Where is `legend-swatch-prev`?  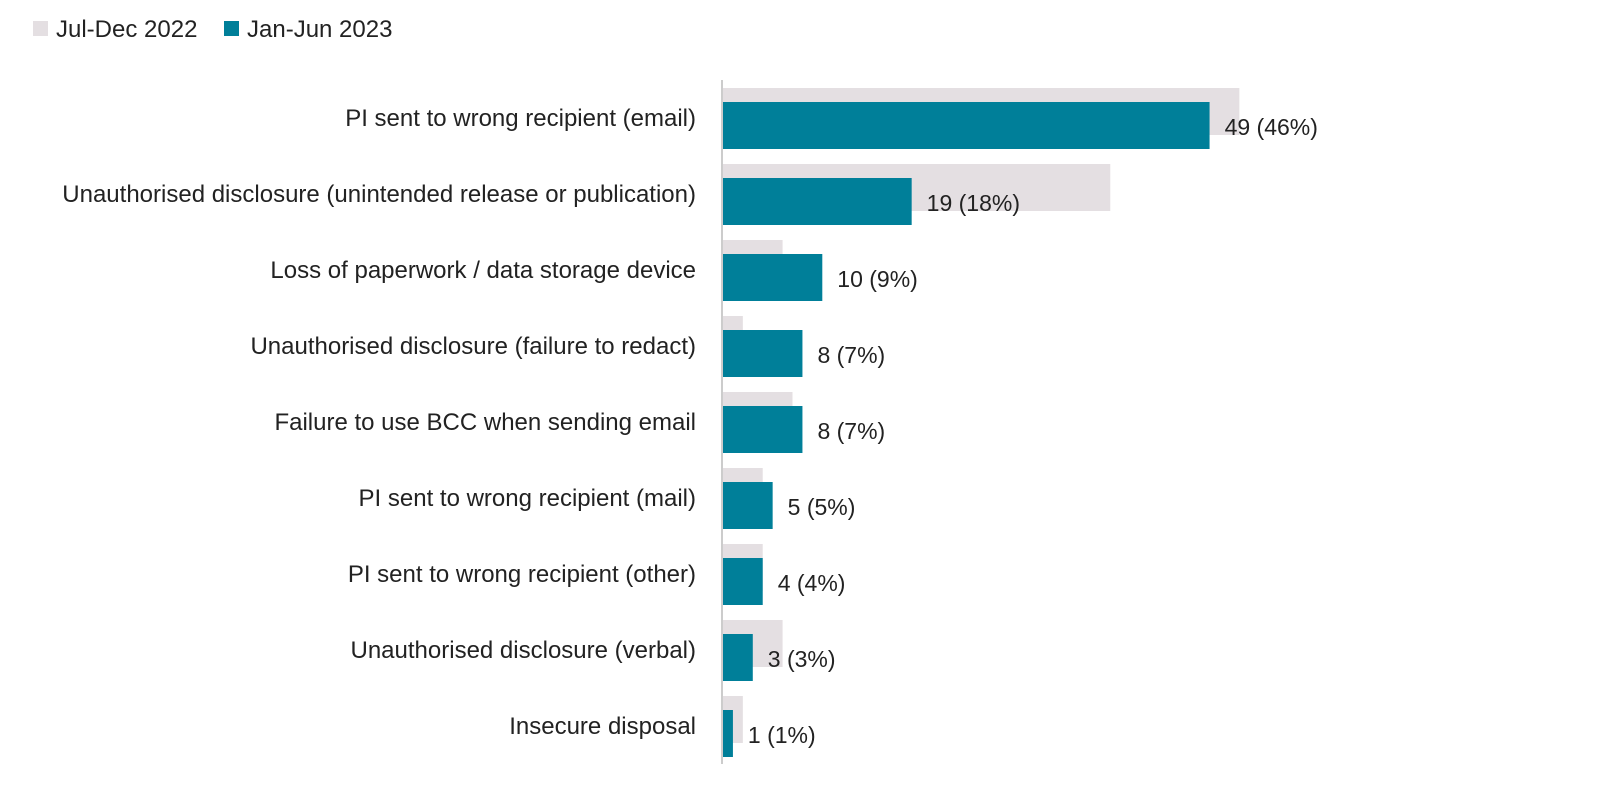
legend-swatch-prev is located at coordinates (40, 28).